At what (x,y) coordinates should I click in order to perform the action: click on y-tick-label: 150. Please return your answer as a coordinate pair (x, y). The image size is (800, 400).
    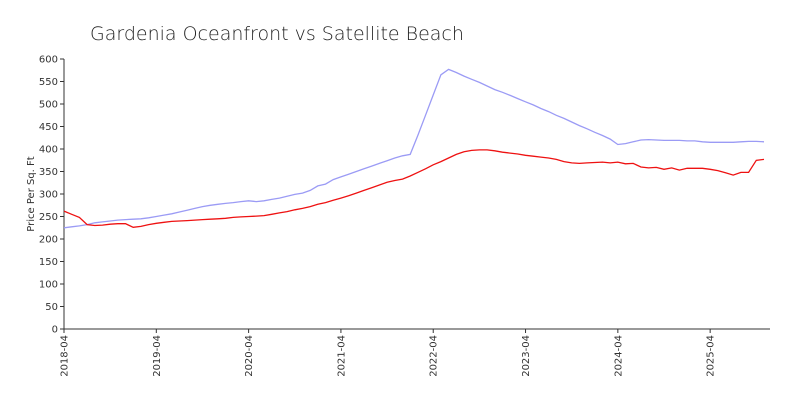
    Looking at the image, I should click on (48, 262).